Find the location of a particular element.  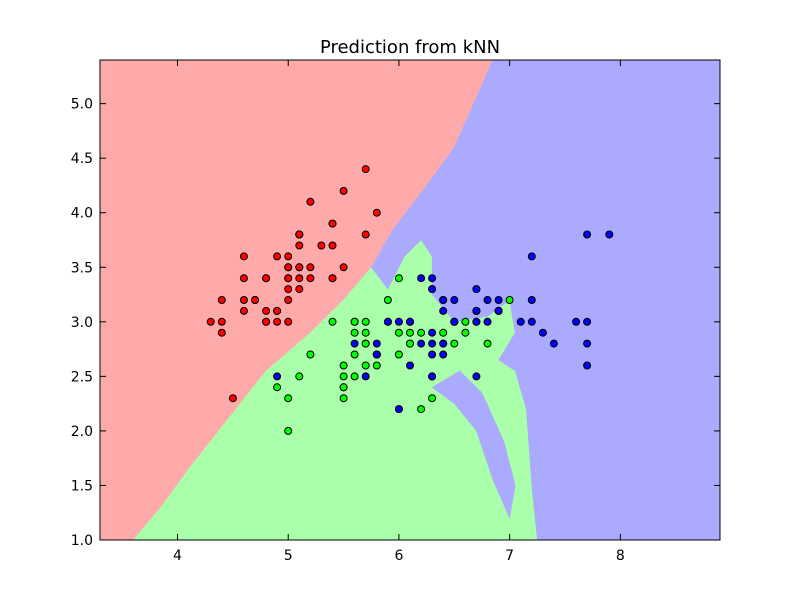

y-tick-label: 1.5 is located at coordinates (82, 486).